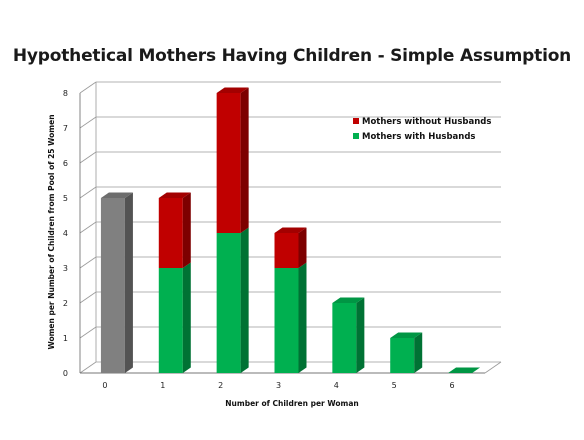  What do you see at coordinates (65, 373) in the screenshot?
I see `y-tick-label: 0` at bounding box center [65, 373].